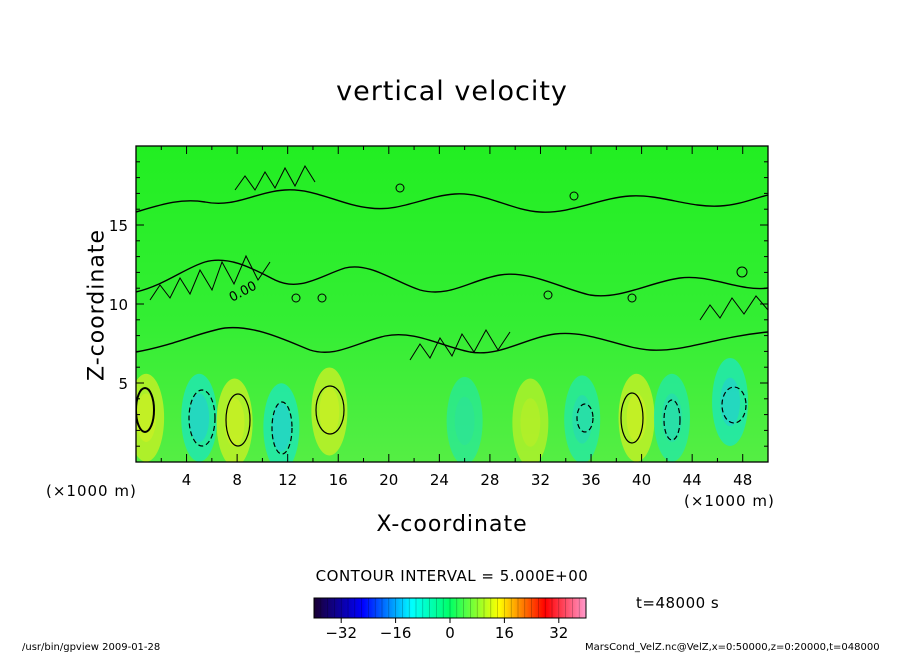 The image size is (904, 654). What do you see at coordinates (450, 633) in the screenshot?
I see `colorbar-tick-label: 0` at bounding box center [450, 633].